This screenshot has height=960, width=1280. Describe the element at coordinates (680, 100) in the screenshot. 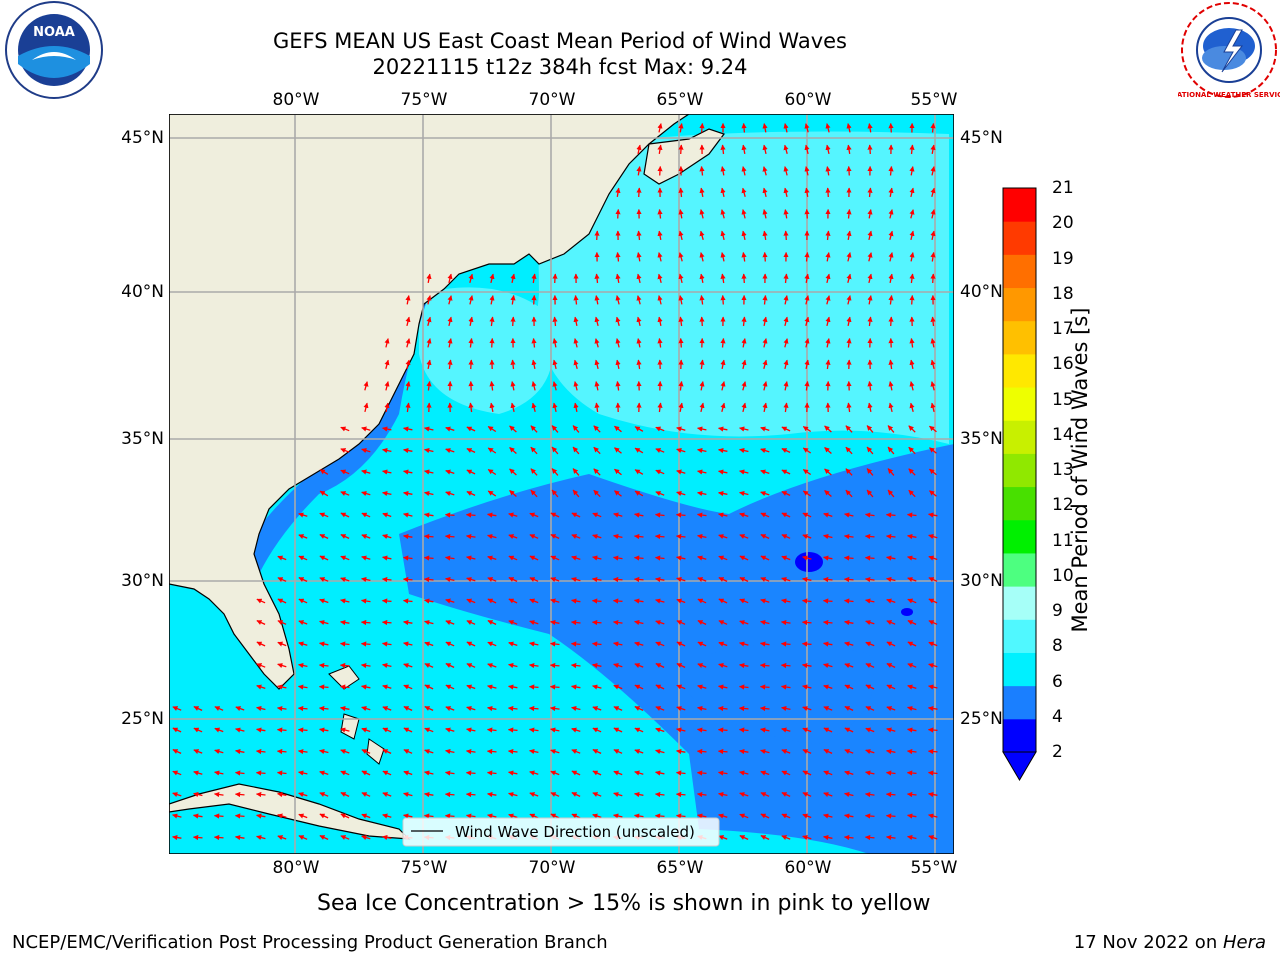

I see `lon-label-top: 65°W` at that location.